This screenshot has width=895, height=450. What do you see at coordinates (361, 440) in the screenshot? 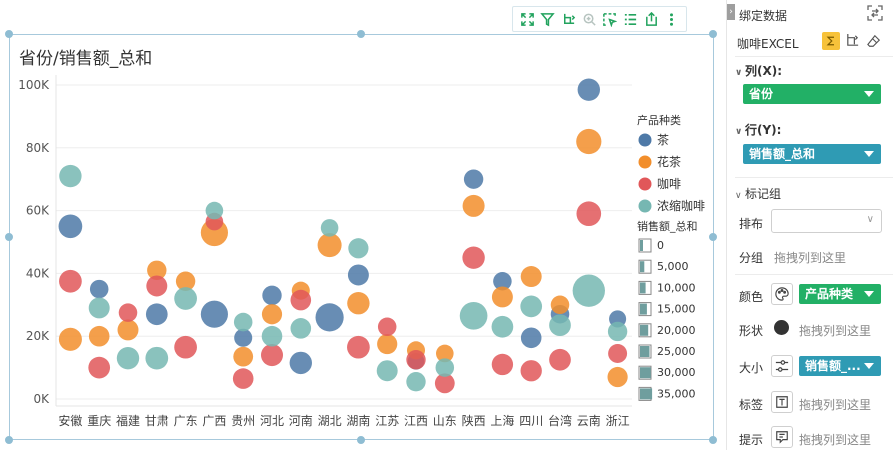
I see `resize-handle-bm` at bounding box center [361, 440].